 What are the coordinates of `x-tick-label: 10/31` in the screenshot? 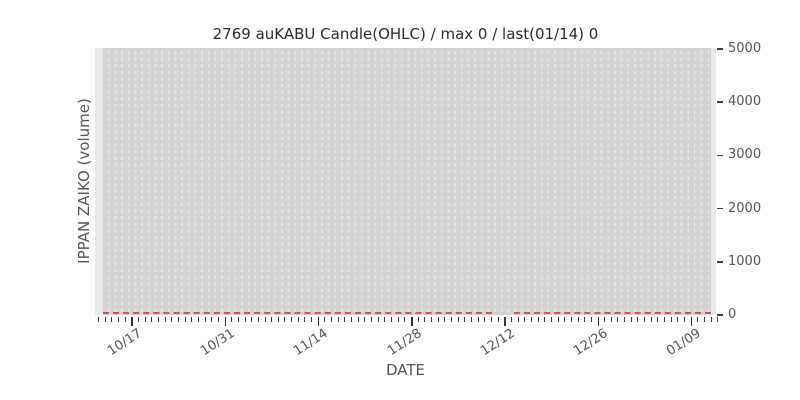 It's located at (218, 342).